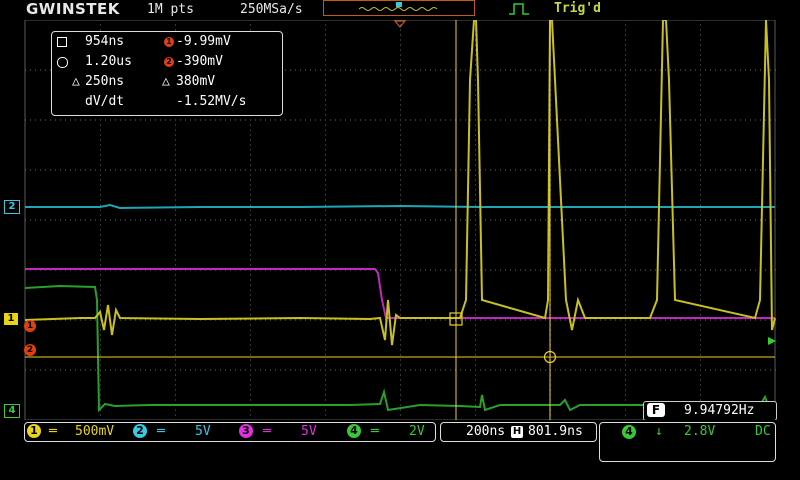 This screenshot has height=480, width=800. What do you see at coordinates (550, 357) in the screenshot?
I see `cursor2-marker` at bounding box center [550, 357].